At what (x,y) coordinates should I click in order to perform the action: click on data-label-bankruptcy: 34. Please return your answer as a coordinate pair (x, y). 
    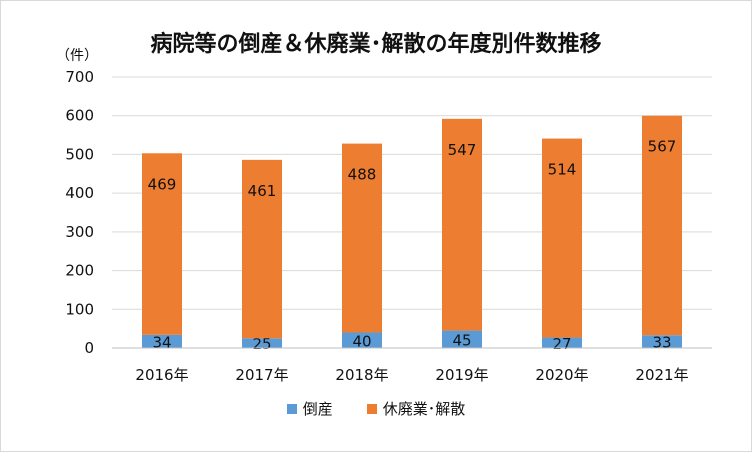
    Looking at the image, I should click on (161, 342).